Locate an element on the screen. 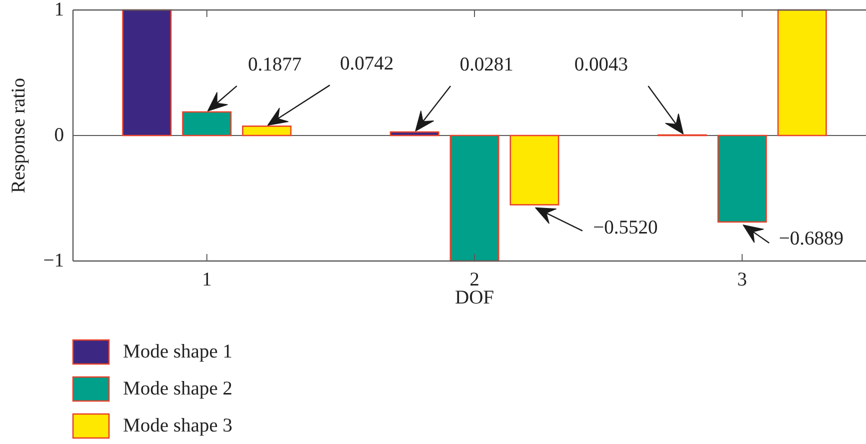 The image size is (866, 444). x-tick-label: 2 is located at coordinates (475, 280).